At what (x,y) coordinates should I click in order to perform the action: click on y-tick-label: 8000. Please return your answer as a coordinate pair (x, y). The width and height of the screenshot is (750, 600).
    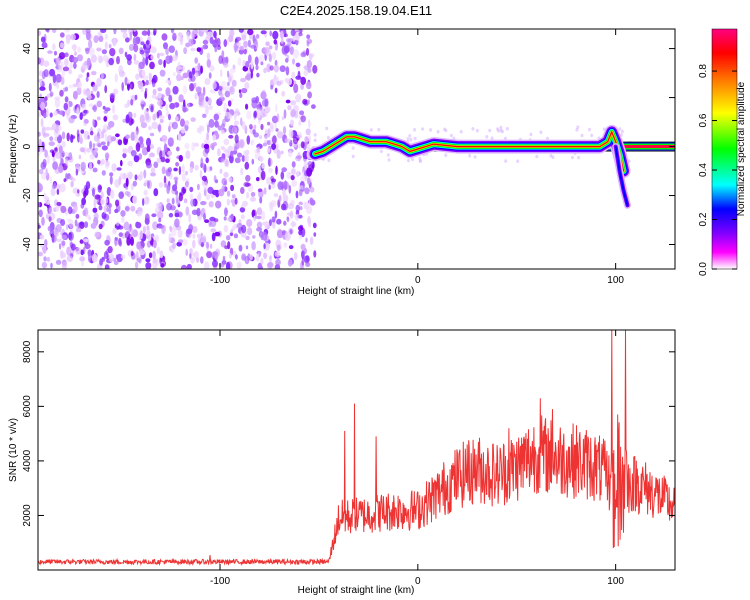
    Looking at the image, I should click on (27, 351).